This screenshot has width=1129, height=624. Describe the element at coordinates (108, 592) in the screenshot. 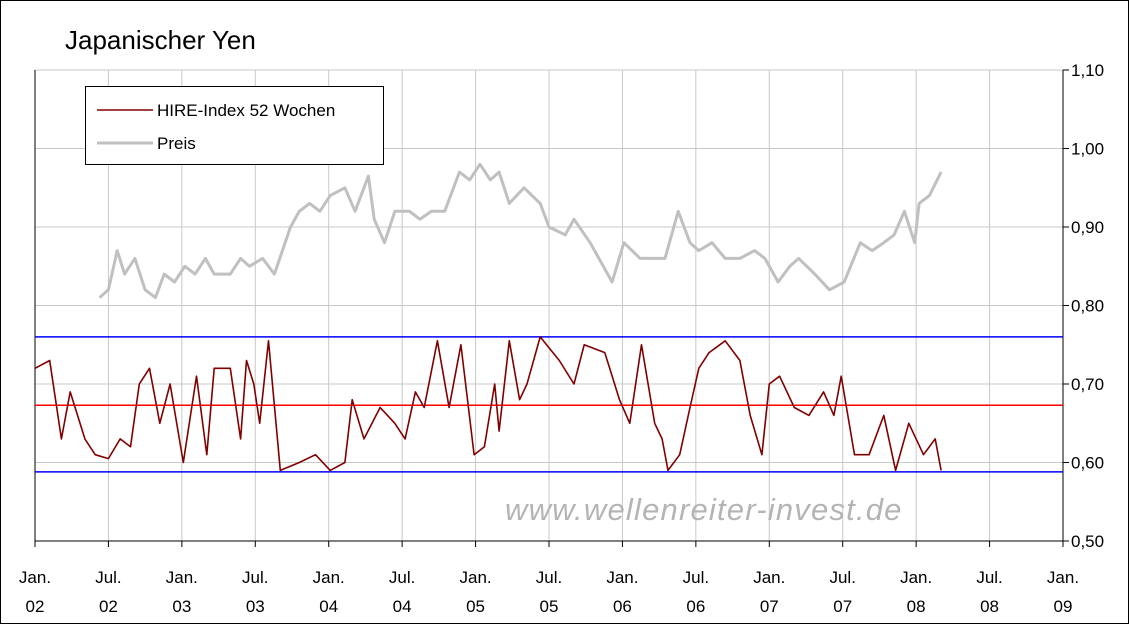

I see `x-tick-label: Jul. 02` at that location.